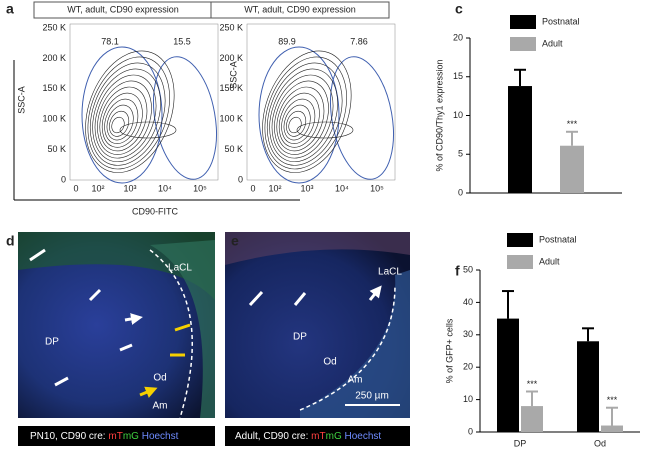 Image resolution: width=650 pixels, height=450 pixels. What do you see at coordinates (54, 27) in the screenshot?
I see `y-tick-label: 250 K` at bounding box center [54, 27].